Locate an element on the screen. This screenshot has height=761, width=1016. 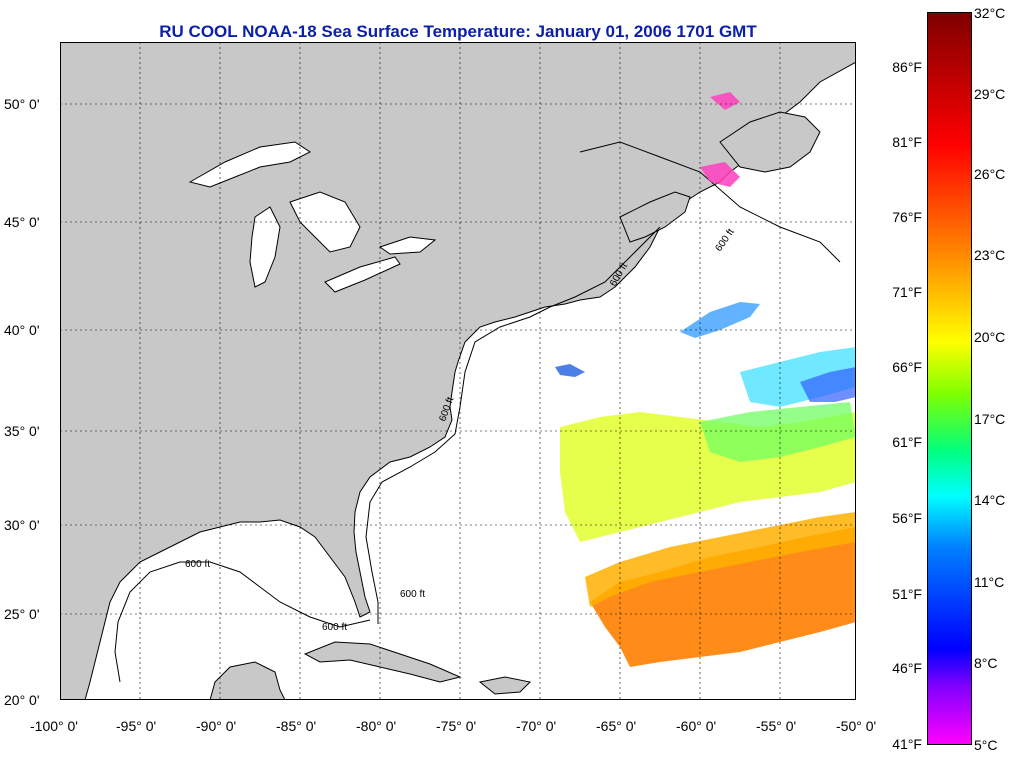
sst-warm-band is located at coordinates (723, 597).